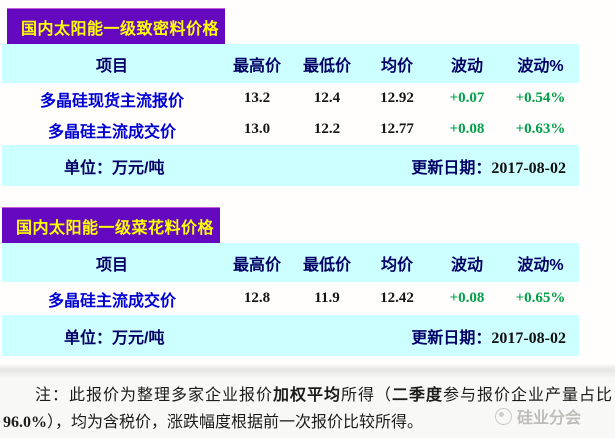  I want to click on footnote-text: 所得（, so click(366, 395).